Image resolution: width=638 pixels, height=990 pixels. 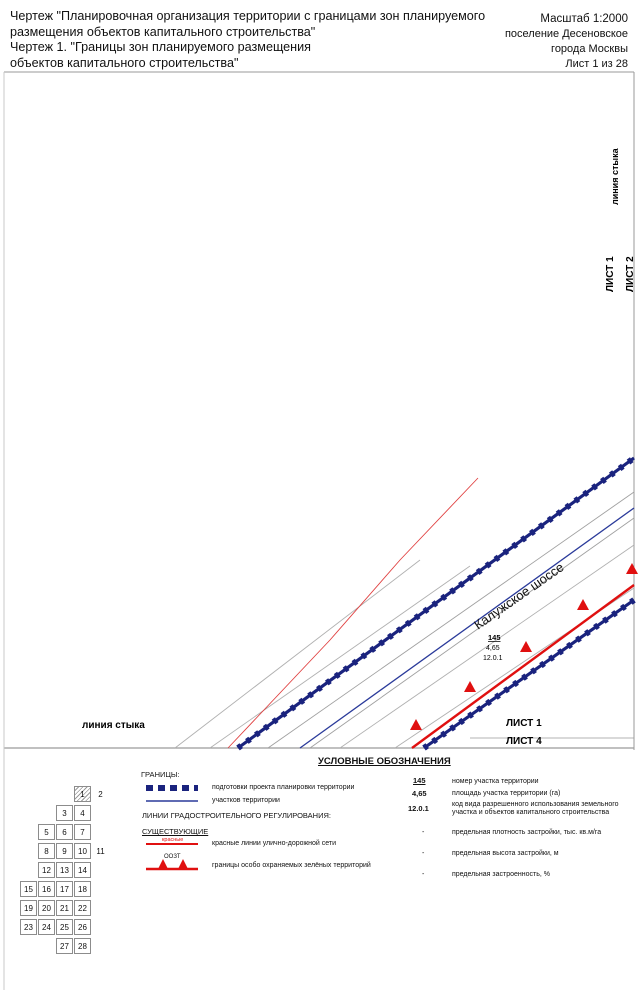 I want to click on red-line-main, so click(x=523, y=666).